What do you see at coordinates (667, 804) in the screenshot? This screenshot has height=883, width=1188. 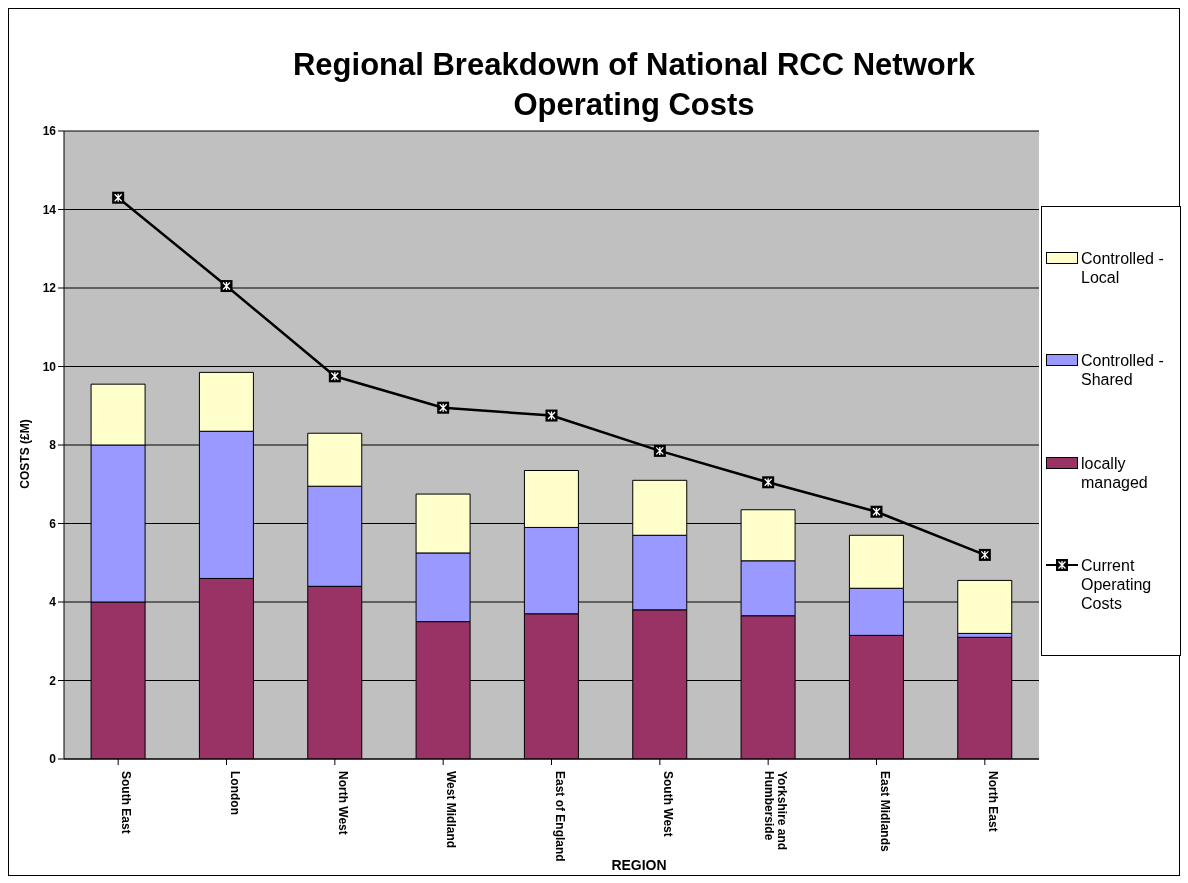 I see `x-tick-label: South West` at bounding box center [667, 804].